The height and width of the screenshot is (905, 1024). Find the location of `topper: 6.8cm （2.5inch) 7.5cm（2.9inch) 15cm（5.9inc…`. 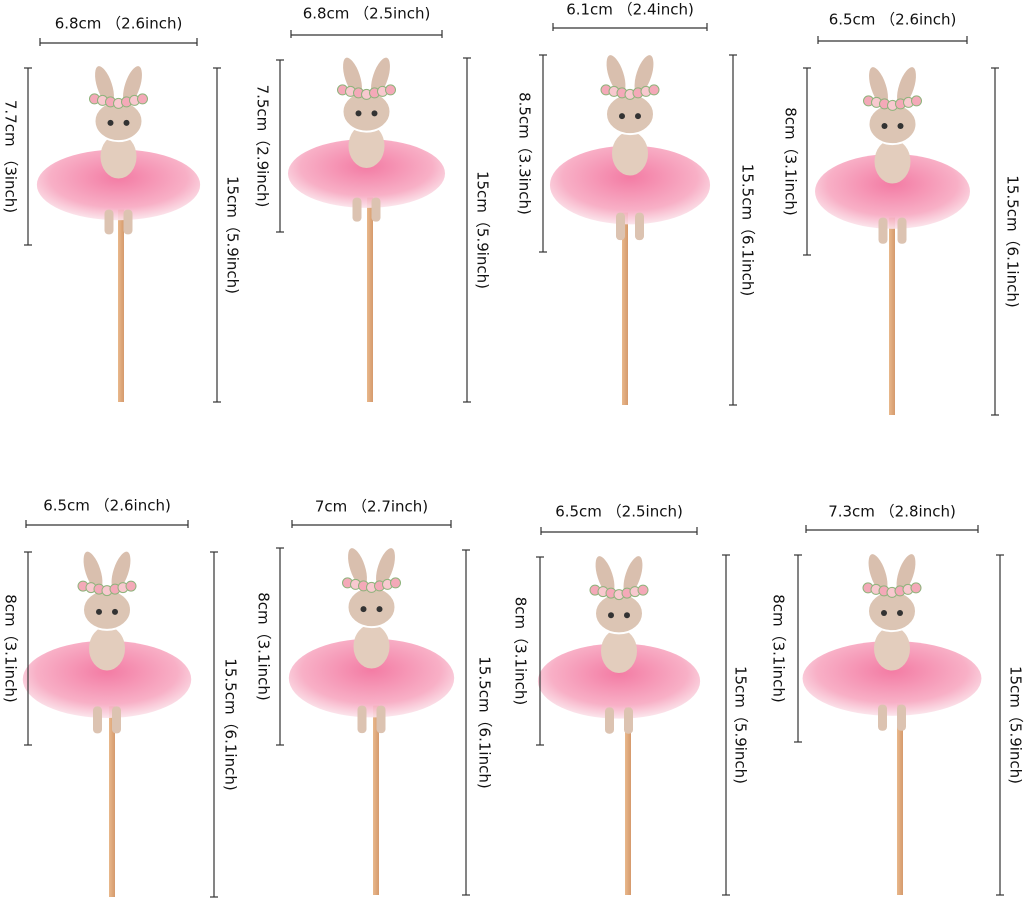

topper: 6.8cm （2.5inch) 7.5cm（2.9inch) 15cm（5.9inc… is located at coordinates (373, 204).